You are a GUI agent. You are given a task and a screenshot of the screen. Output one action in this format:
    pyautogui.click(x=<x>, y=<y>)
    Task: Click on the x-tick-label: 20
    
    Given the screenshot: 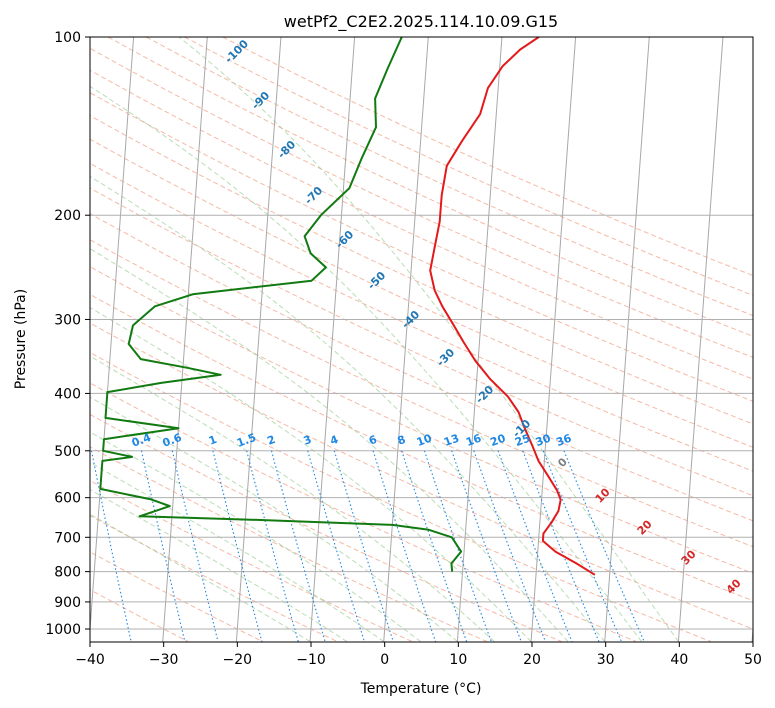 What is the action you would take?
    pyautogui.click(x=532, y=660)
    